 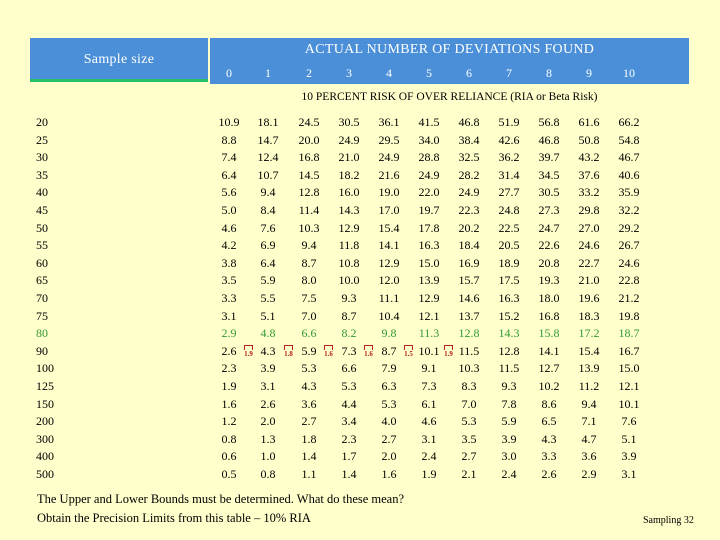 What do you see at coordinates (268, 210) in the screenshot?
I see `table-cell: 8.4` at bounding box center [268, 210].